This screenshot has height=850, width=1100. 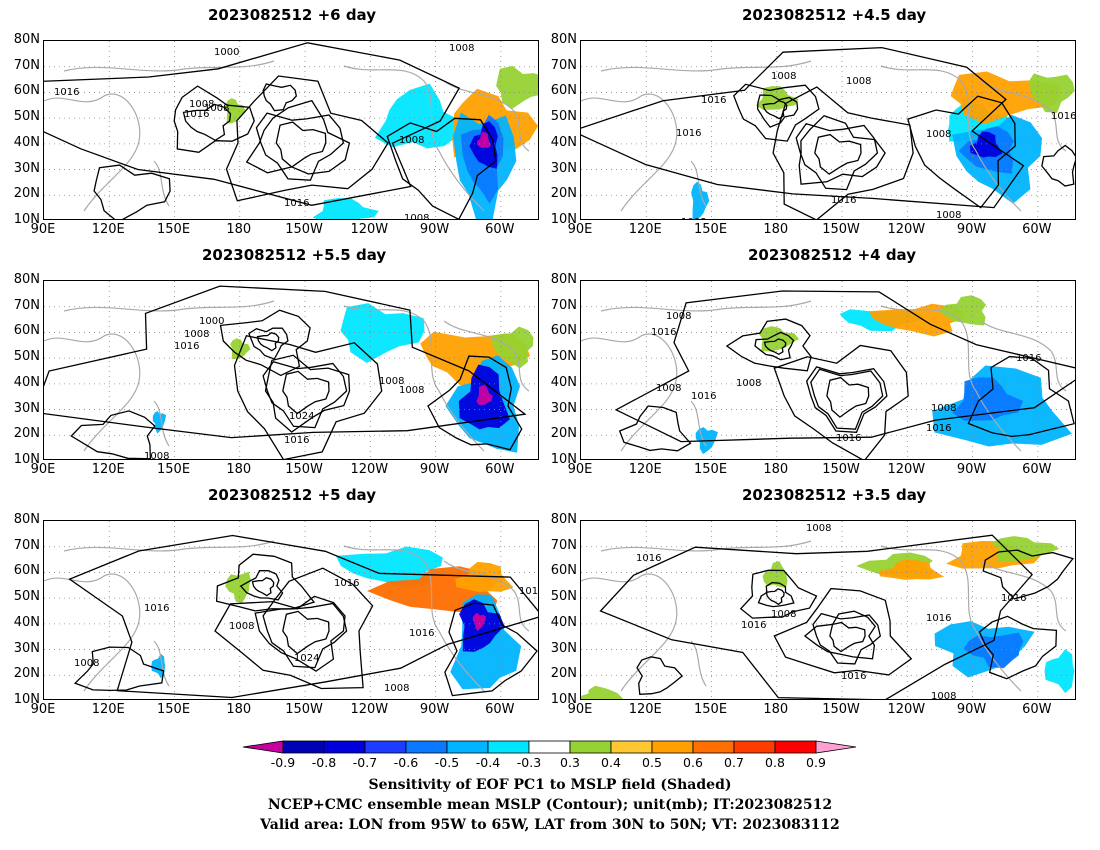 I want to click on lon-tick-label: 60W, so click(x=500, y=469).